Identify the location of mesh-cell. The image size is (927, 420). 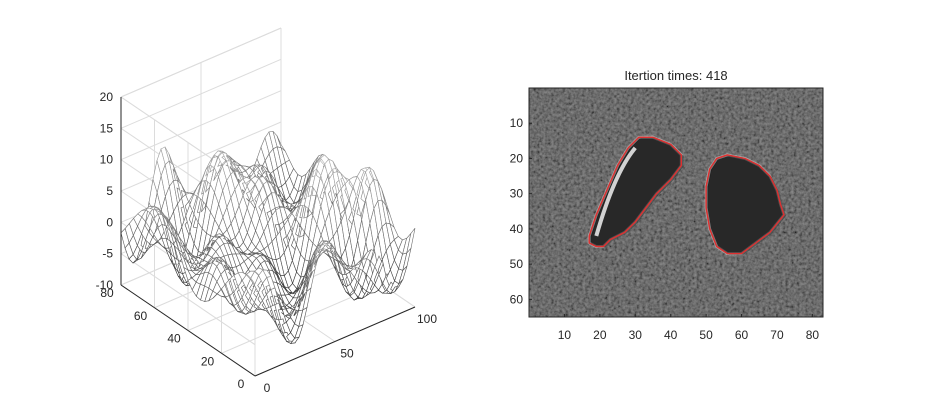
(411, 241).